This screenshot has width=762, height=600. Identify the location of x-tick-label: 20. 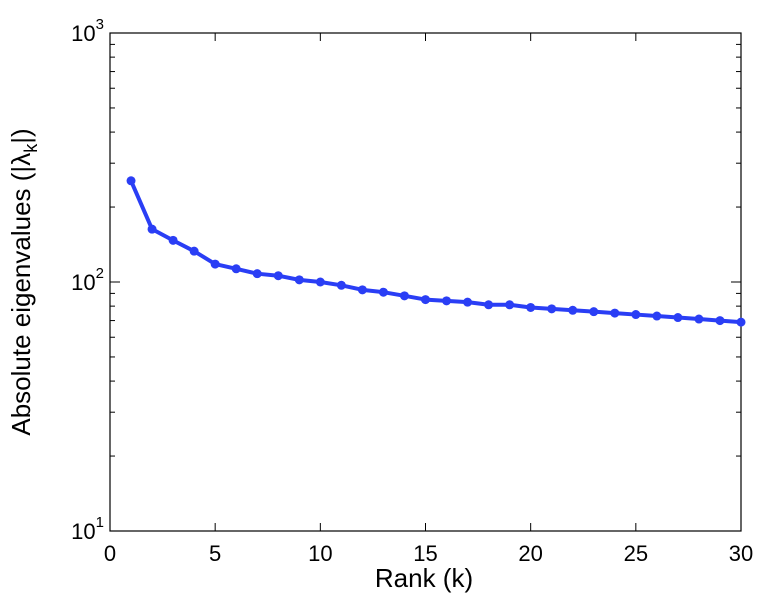
(530, 553).